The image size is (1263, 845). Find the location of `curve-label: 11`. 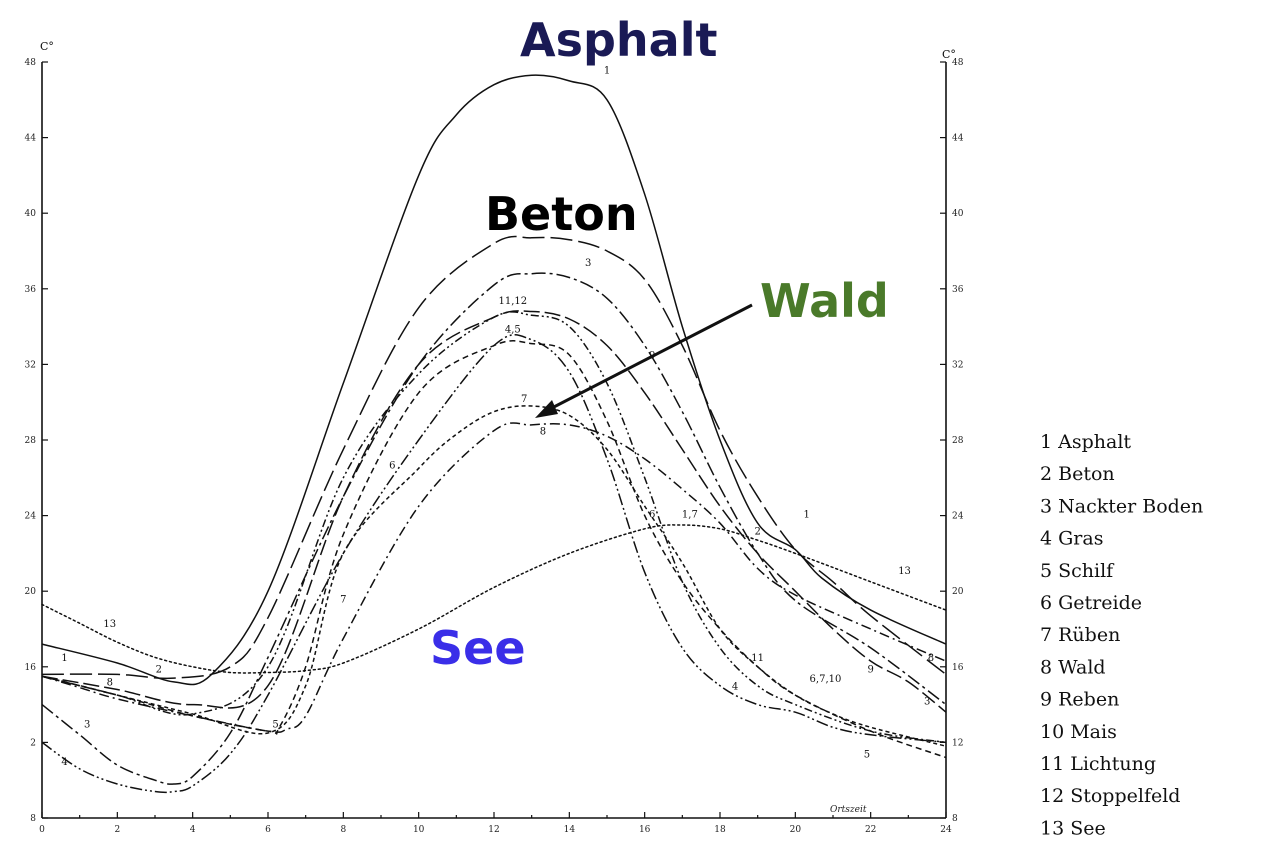

curve-label: 11 is located at coordinates (757, 658).